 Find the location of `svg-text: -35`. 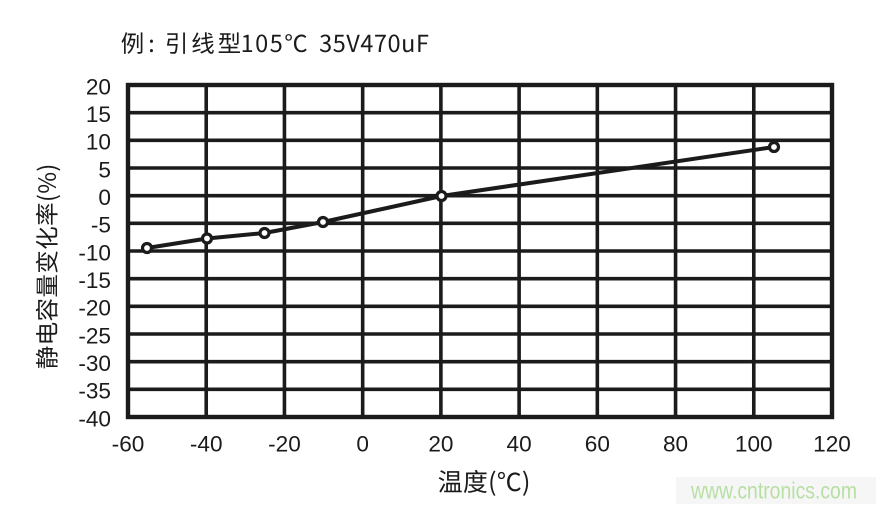

svg-text: -35 is located at coordinates (94, 391).